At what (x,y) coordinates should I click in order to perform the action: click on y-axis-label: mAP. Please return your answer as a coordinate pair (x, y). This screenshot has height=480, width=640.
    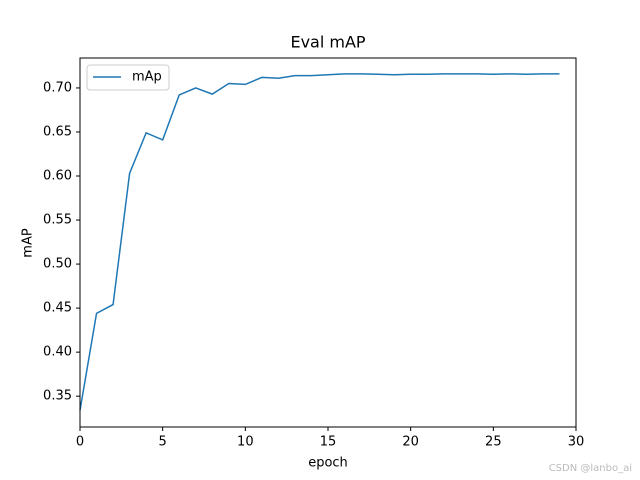
    Looking at the image, I should click on (28, 243).